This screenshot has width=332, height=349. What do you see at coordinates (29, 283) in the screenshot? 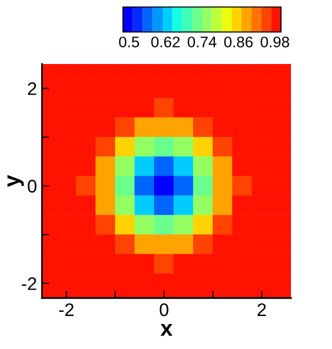
I see `y-tick-label: -2` at bounding box center [29, 283].